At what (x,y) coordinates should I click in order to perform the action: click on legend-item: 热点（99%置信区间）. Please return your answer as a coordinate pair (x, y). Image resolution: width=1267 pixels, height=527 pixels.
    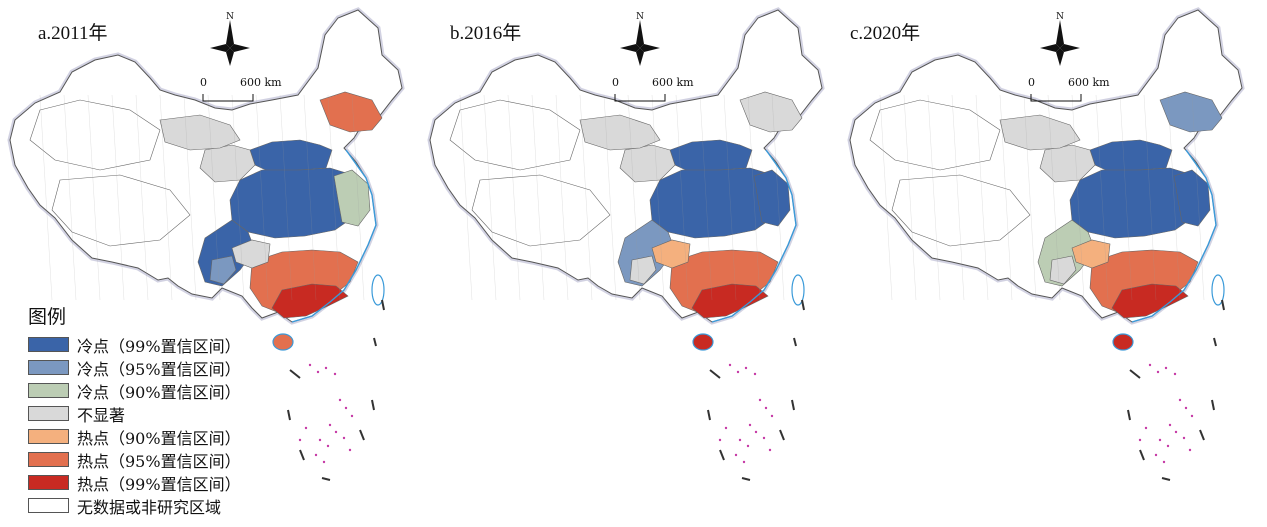
    Looking at the image, I should click on (148, 482).